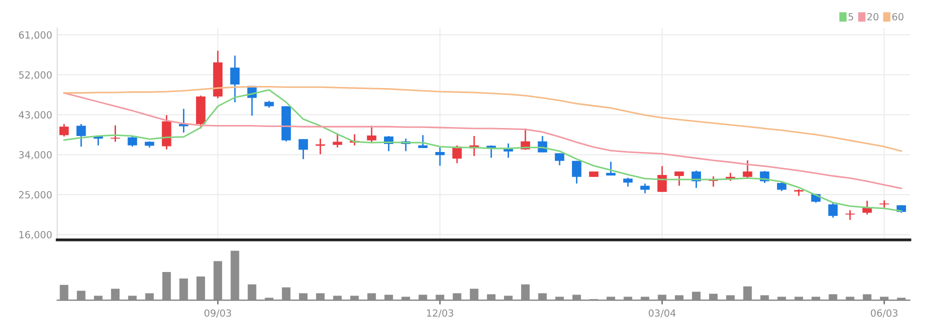  What do you see at coordinates (440, 313) in the screenshot?
I see `x-tick-label: 12/03` at bounding box center [440, 313].